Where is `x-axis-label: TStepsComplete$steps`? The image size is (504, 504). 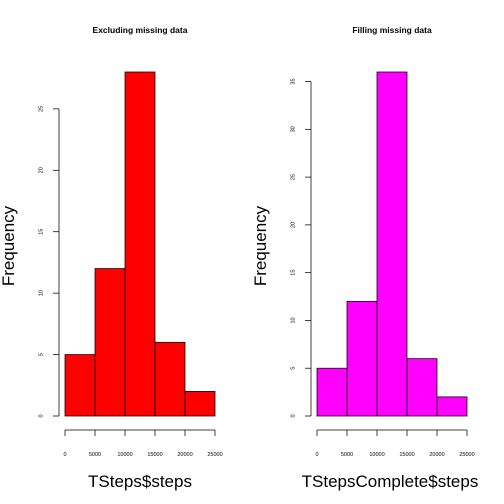 x-axis-label: TStepsComplete$steps is located at coordinates (390, 481).